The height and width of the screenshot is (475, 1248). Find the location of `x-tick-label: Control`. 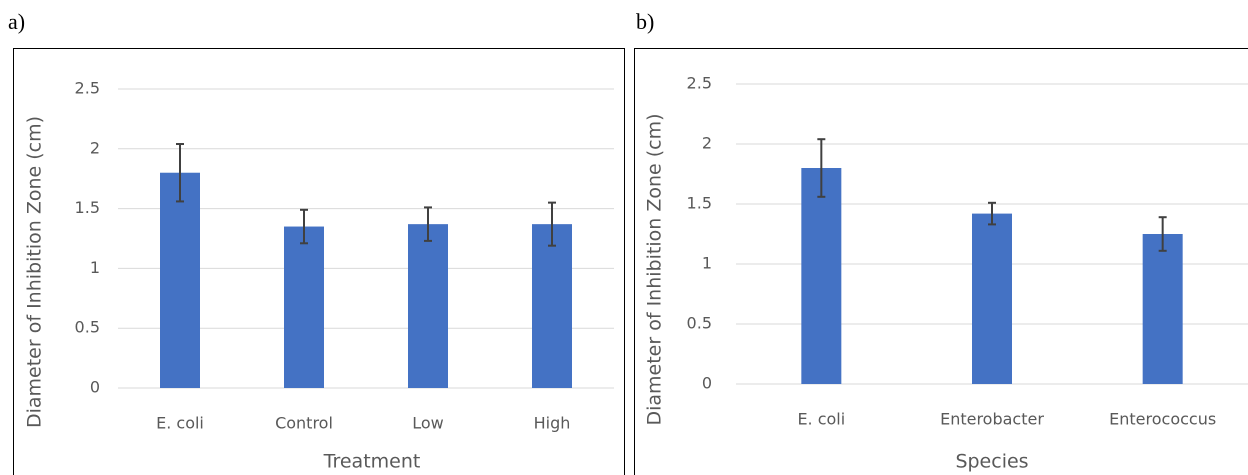

x-tick-label: Control is located at coordinates (304, 423).